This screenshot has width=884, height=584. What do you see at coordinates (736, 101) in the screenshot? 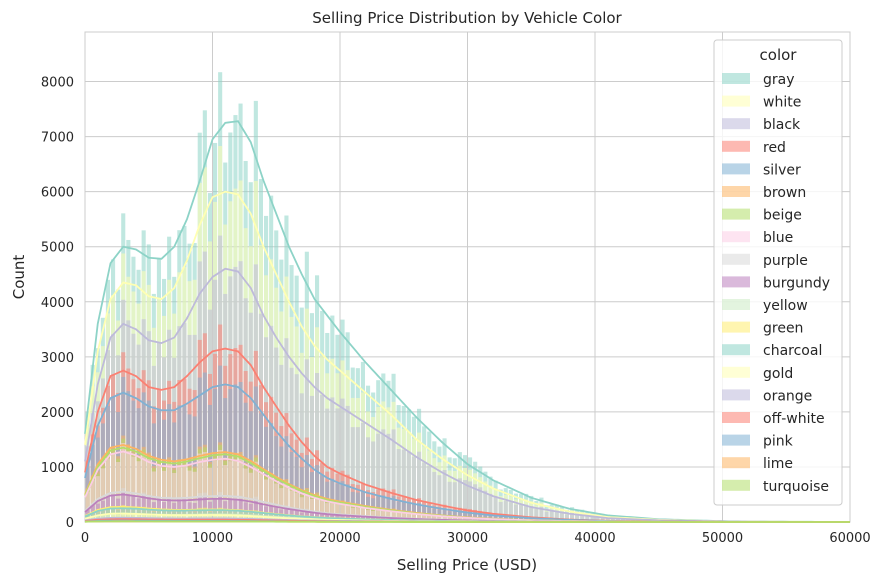
I see `legend-swatch-white` at bounding box center [736, 101].